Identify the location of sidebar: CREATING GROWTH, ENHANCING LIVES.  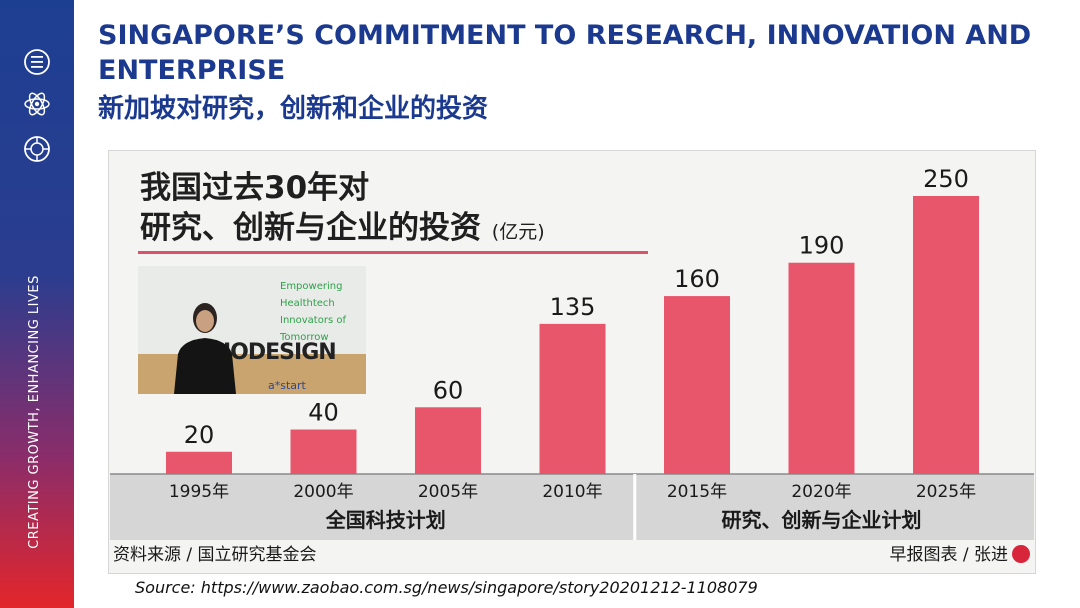
(37, 304).